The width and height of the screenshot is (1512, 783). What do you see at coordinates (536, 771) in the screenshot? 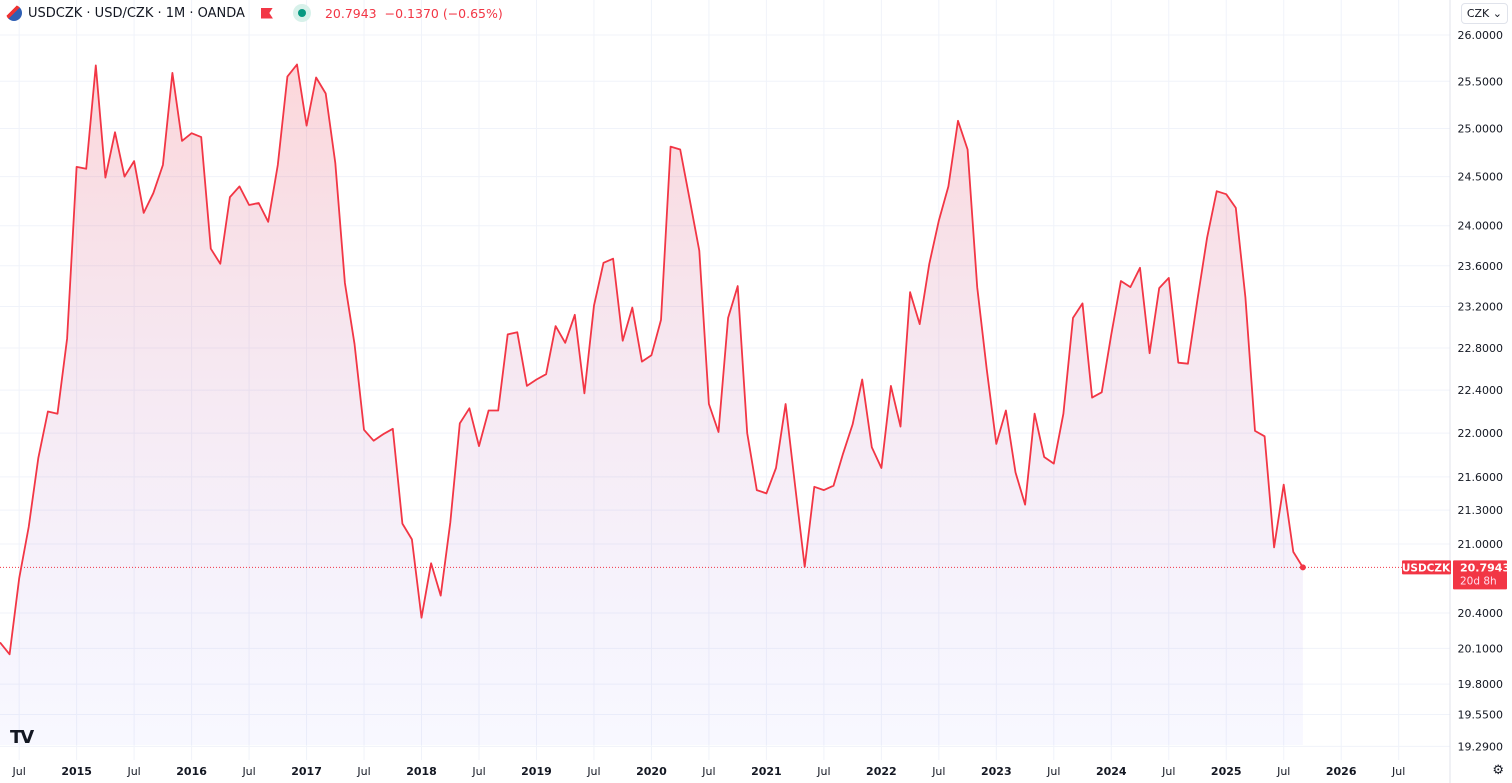
I see `x-tick-label: 2019` at bounding box center [536, 771].